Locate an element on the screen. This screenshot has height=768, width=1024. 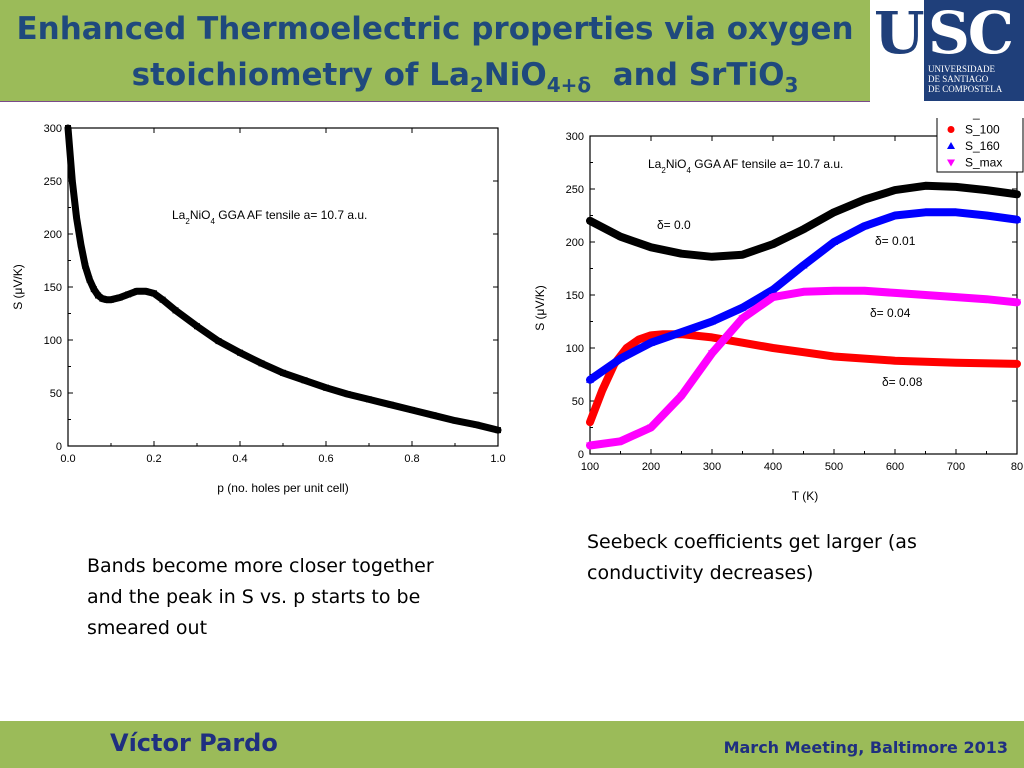
x-tick-label: 1.0 is located at coordinates (497, 459).